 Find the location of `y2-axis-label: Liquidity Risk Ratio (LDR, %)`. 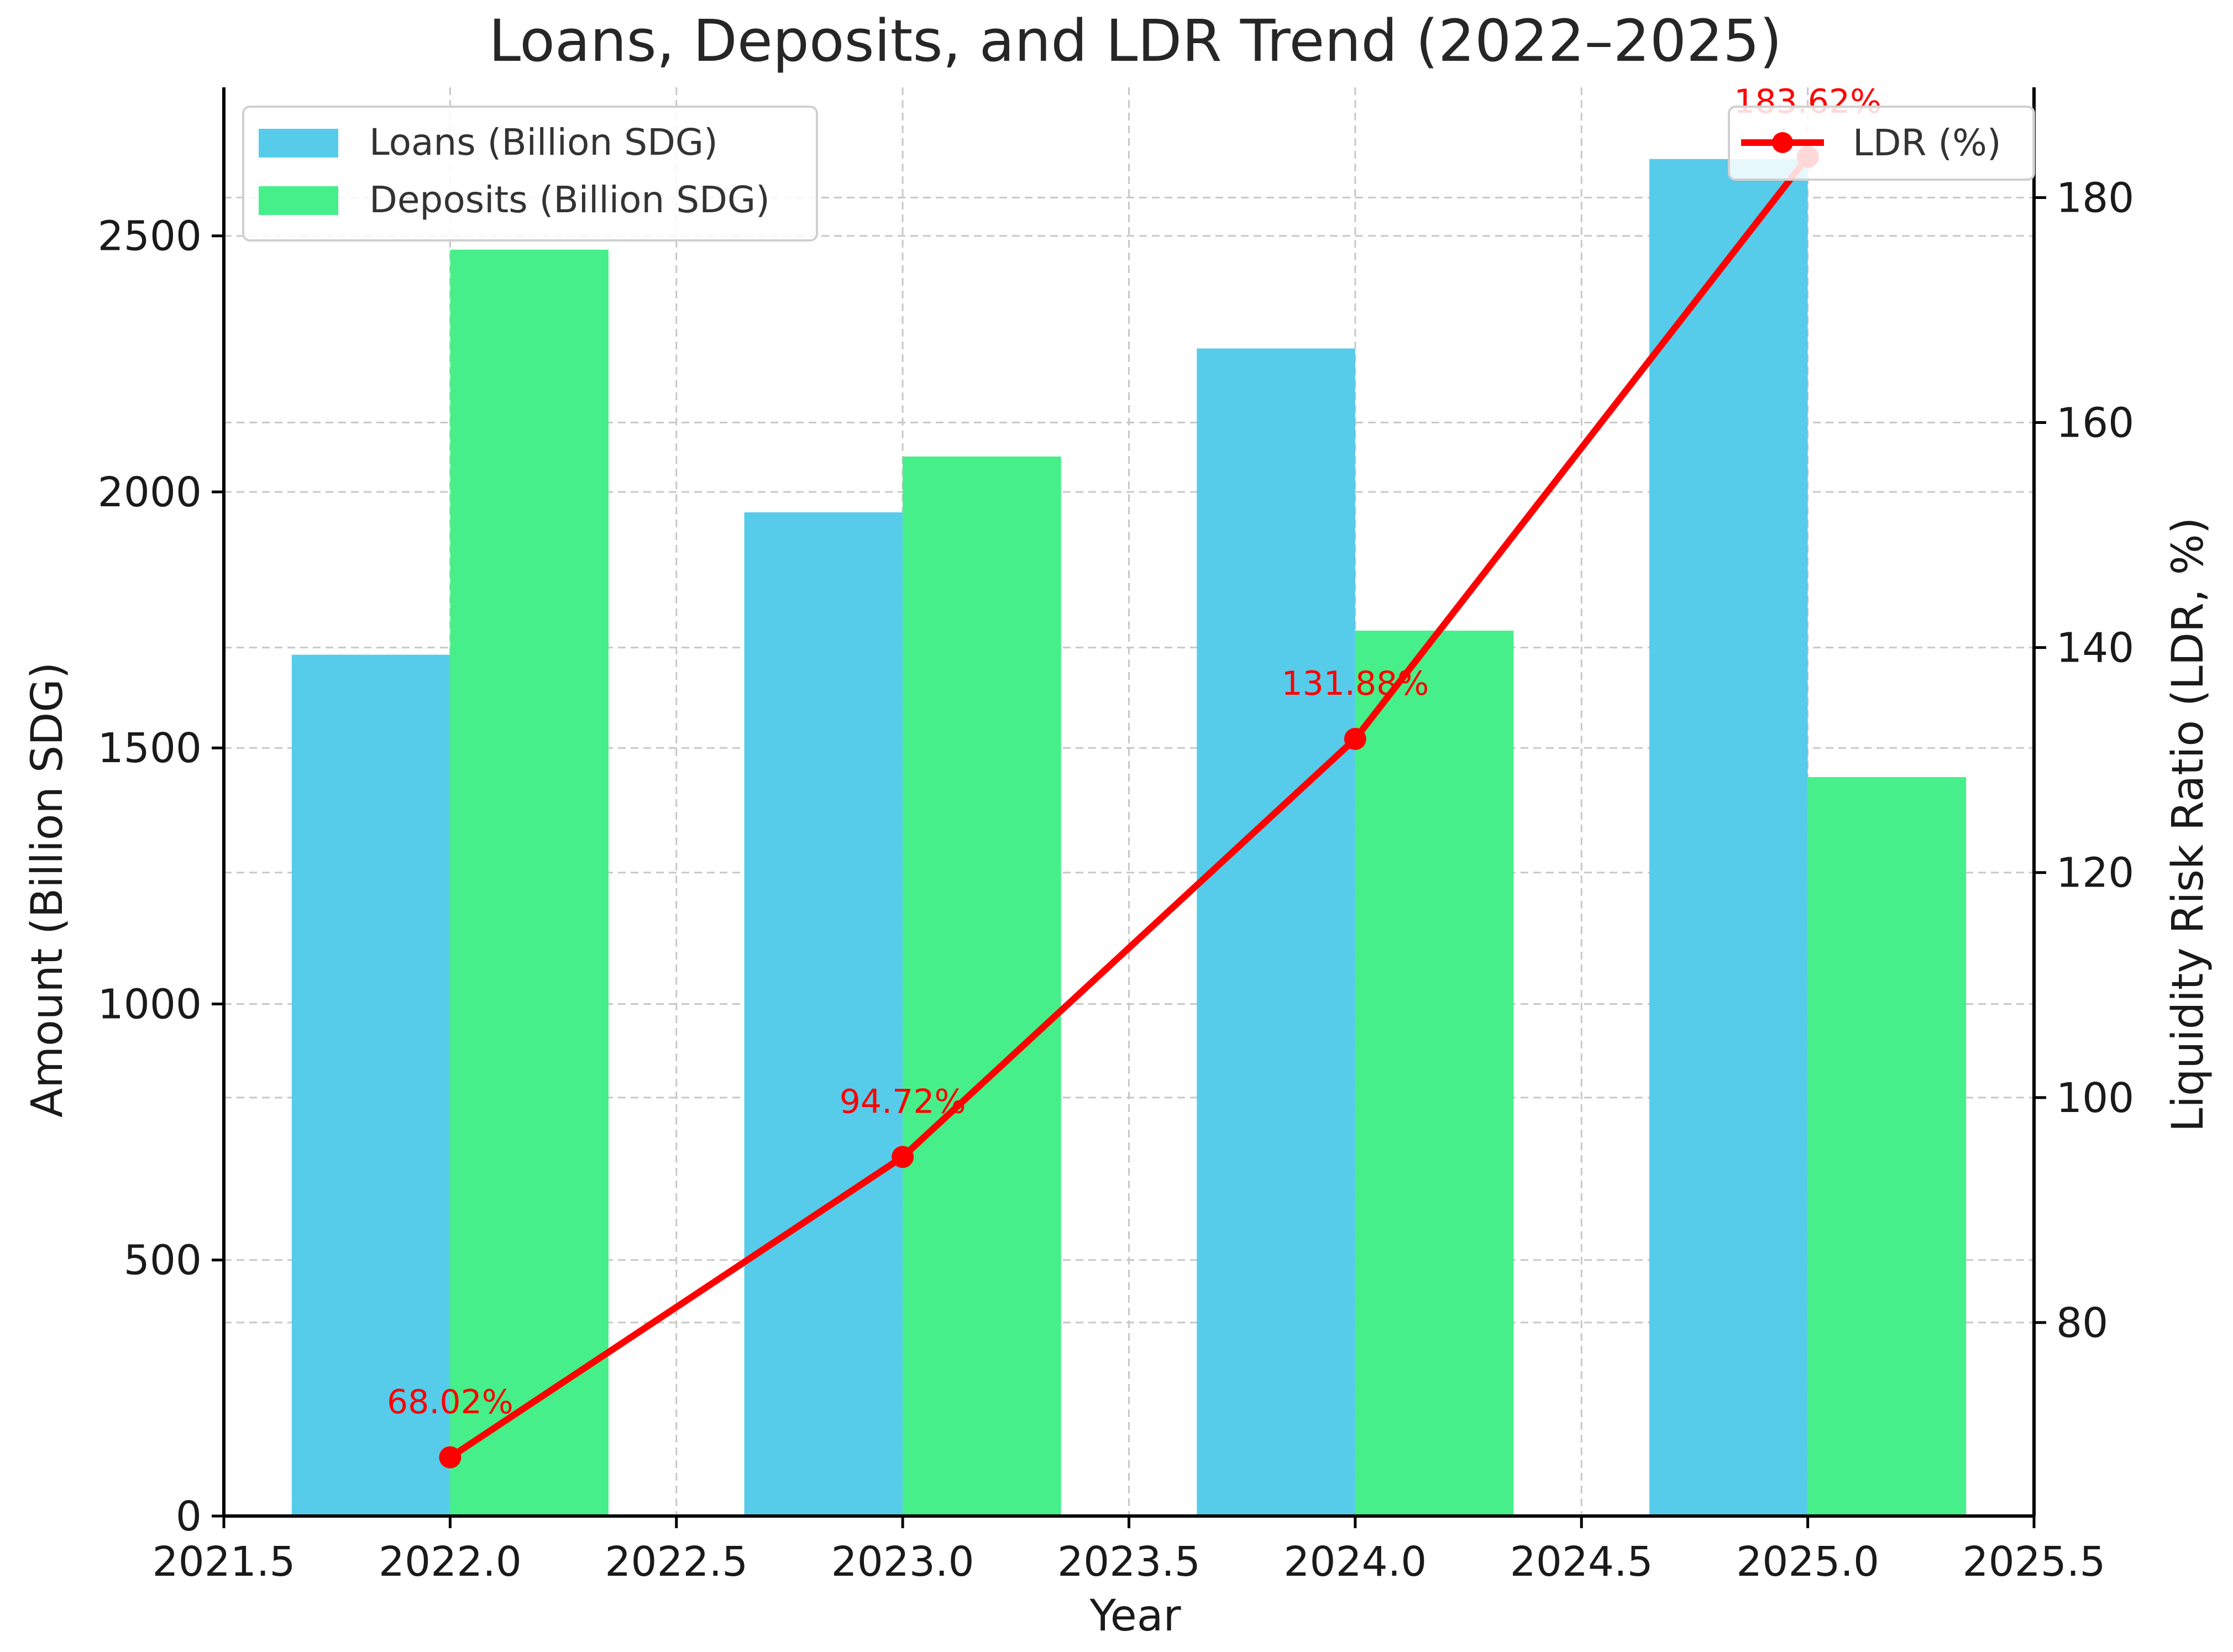

y2-axis-label: Liquidity Risk Ratio (LDR, %) is located at coordinates (2188, 824).